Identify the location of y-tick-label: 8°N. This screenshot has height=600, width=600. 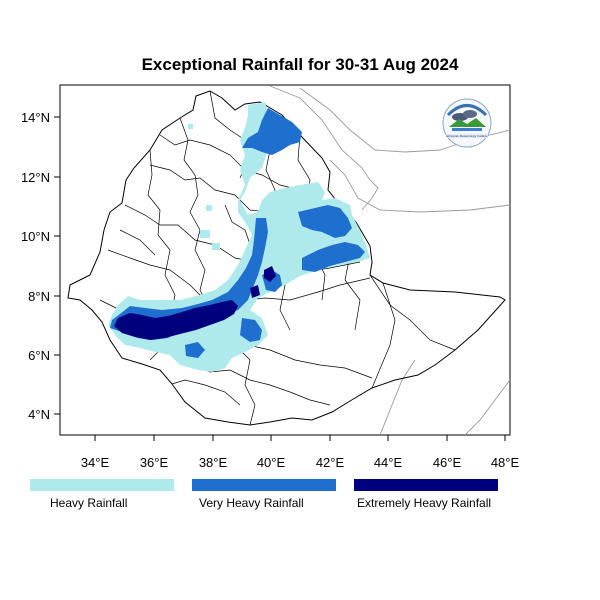
(39, 296).